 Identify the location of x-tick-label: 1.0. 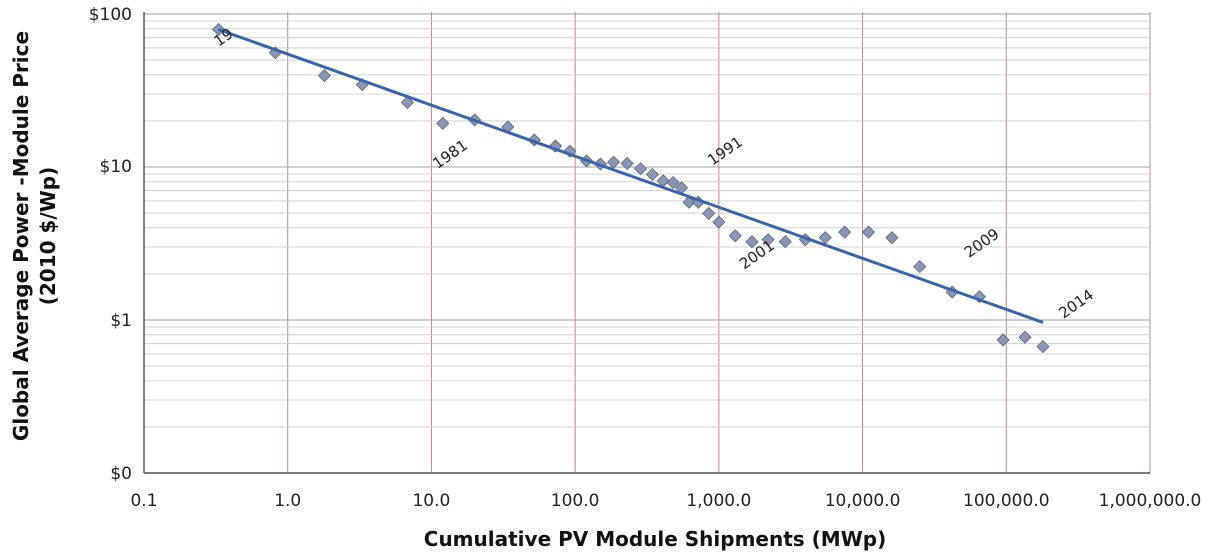
(287, 501).